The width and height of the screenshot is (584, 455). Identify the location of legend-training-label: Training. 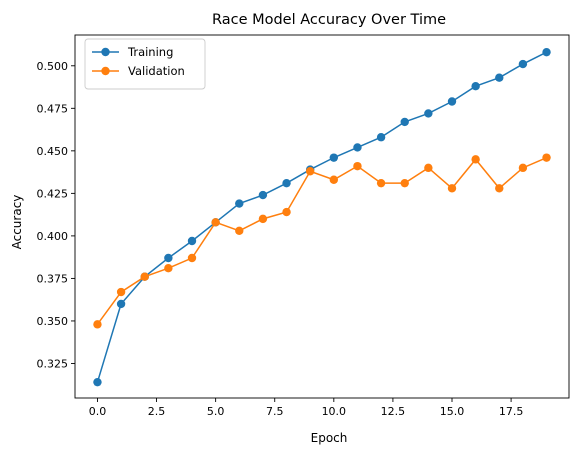
(150, 52).